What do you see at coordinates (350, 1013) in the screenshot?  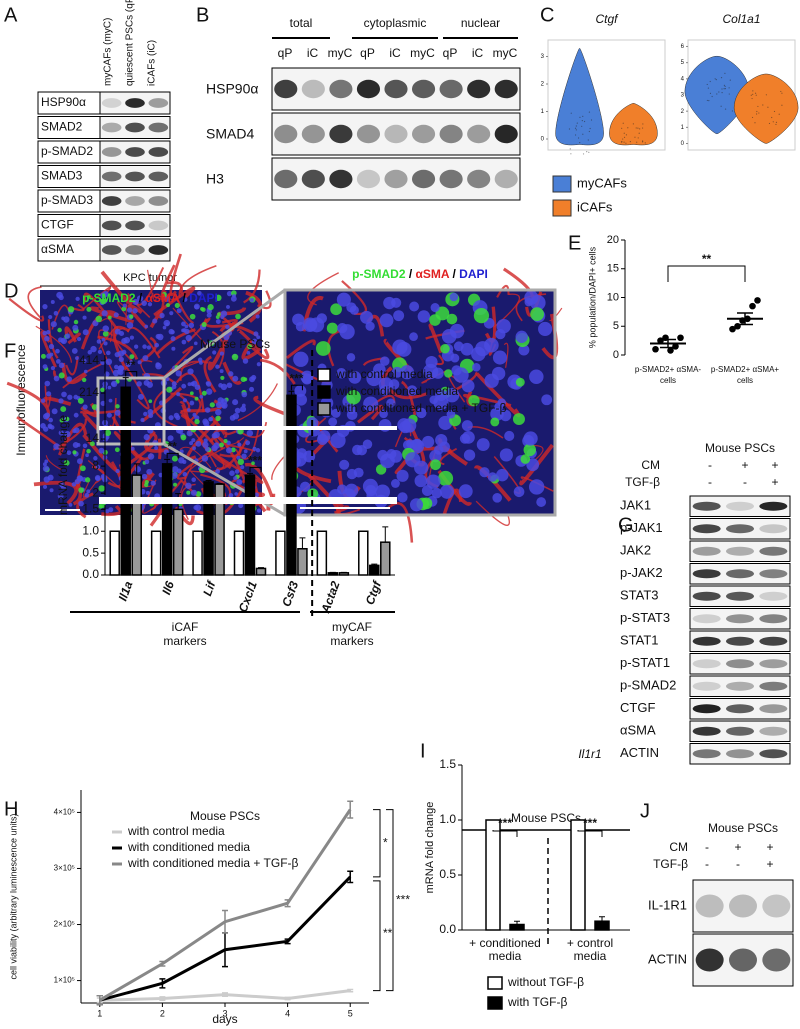 I see `x-tick-label: 5` at bounding box center [350, 1013].